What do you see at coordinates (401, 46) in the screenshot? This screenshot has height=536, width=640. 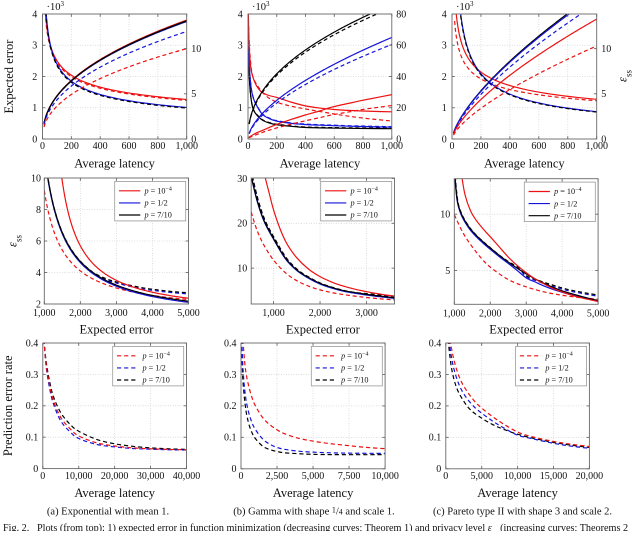 I see `svg-text: 60` at bounding box center [401, 46].